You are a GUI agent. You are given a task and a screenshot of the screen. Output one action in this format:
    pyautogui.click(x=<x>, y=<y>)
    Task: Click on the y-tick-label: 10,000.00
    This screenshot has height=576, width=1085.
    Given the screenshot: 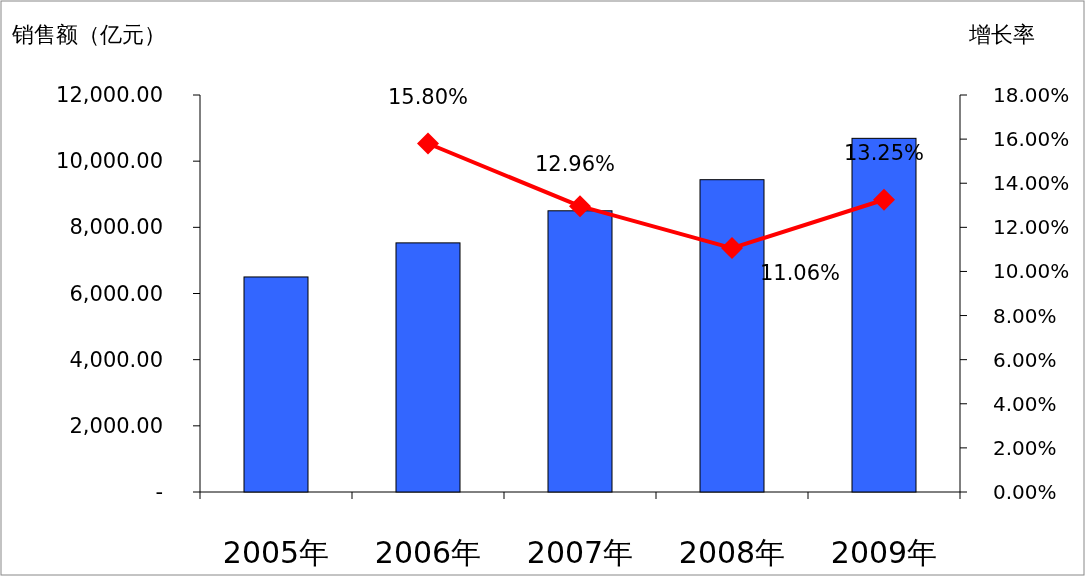 What is the action you would take?
    pyautogui.click(x=109, y=161)
    